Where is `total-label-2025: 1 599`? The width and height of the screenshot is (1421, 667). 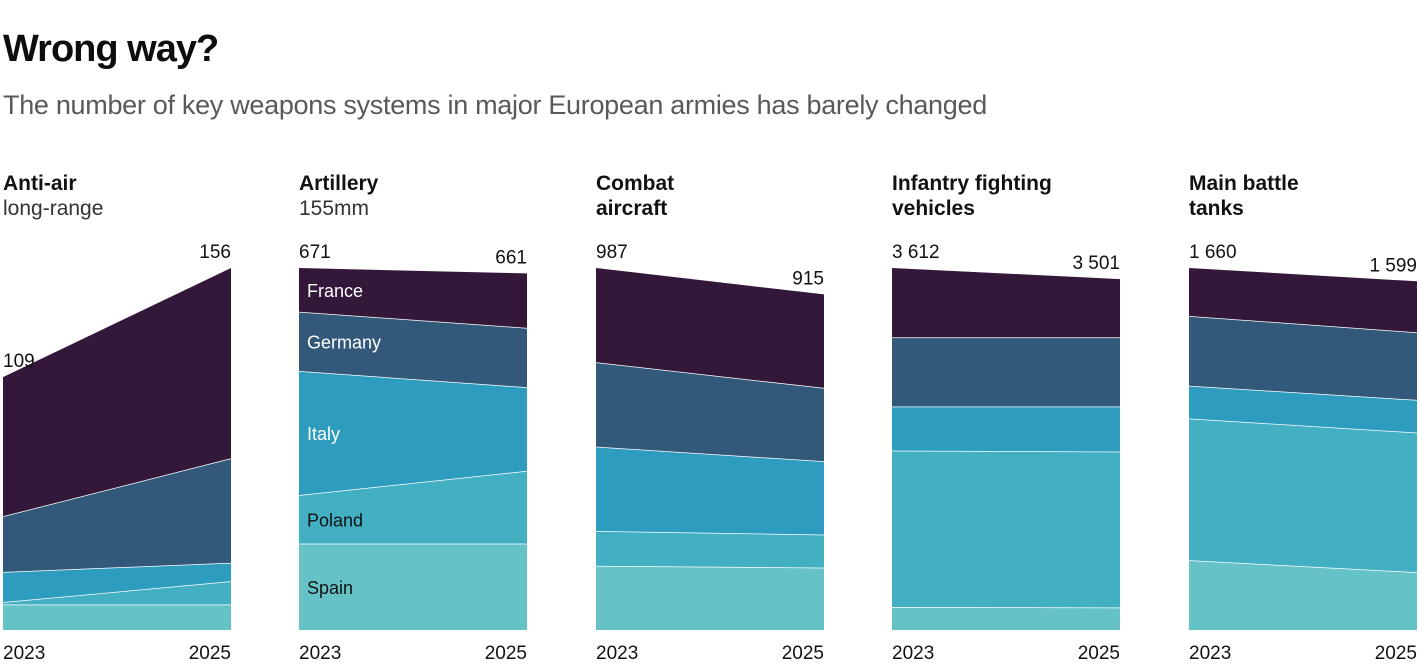 total-label-2025: 1 599 is located at coordinates (1393, 265).